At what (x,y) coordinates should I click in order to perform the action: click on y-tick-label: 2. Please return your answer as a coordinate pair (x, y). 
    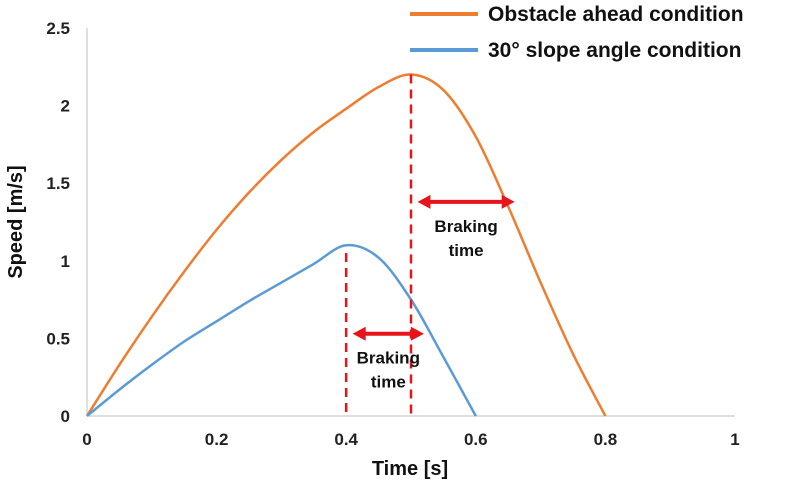
    Looking at the image, I should click on (65, 106).